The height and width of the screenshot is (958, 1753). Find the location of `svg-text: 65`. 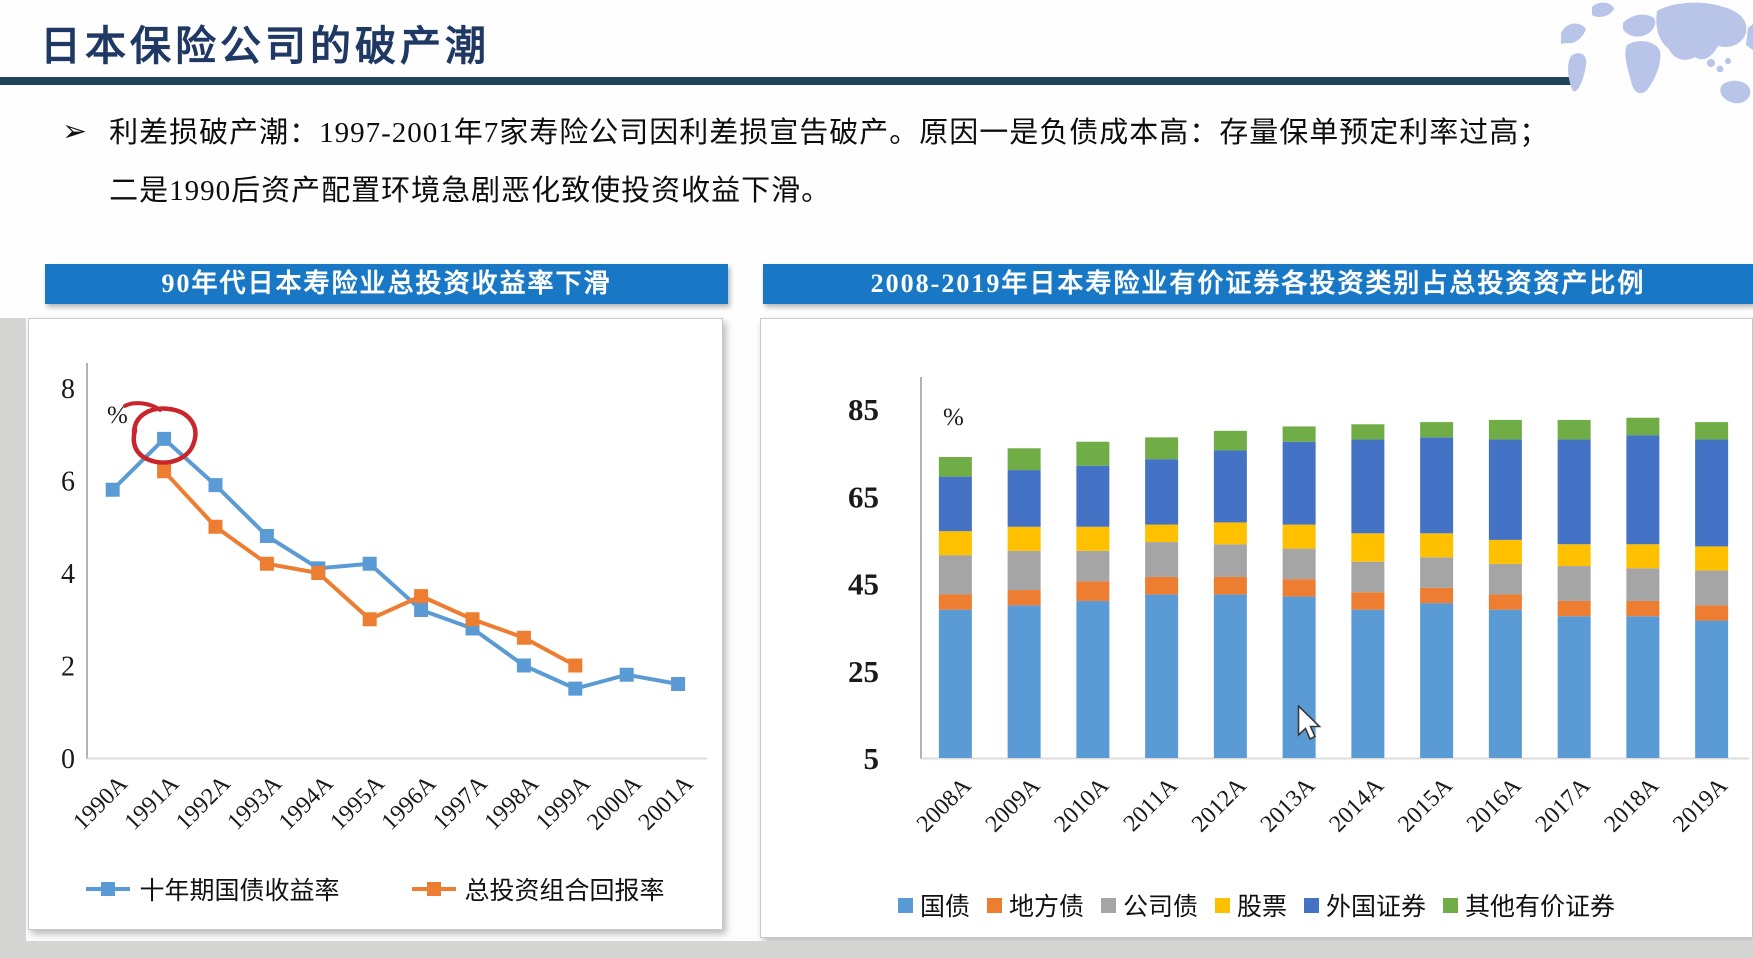

svg-text: 65 is located at coordinates (863, 496).